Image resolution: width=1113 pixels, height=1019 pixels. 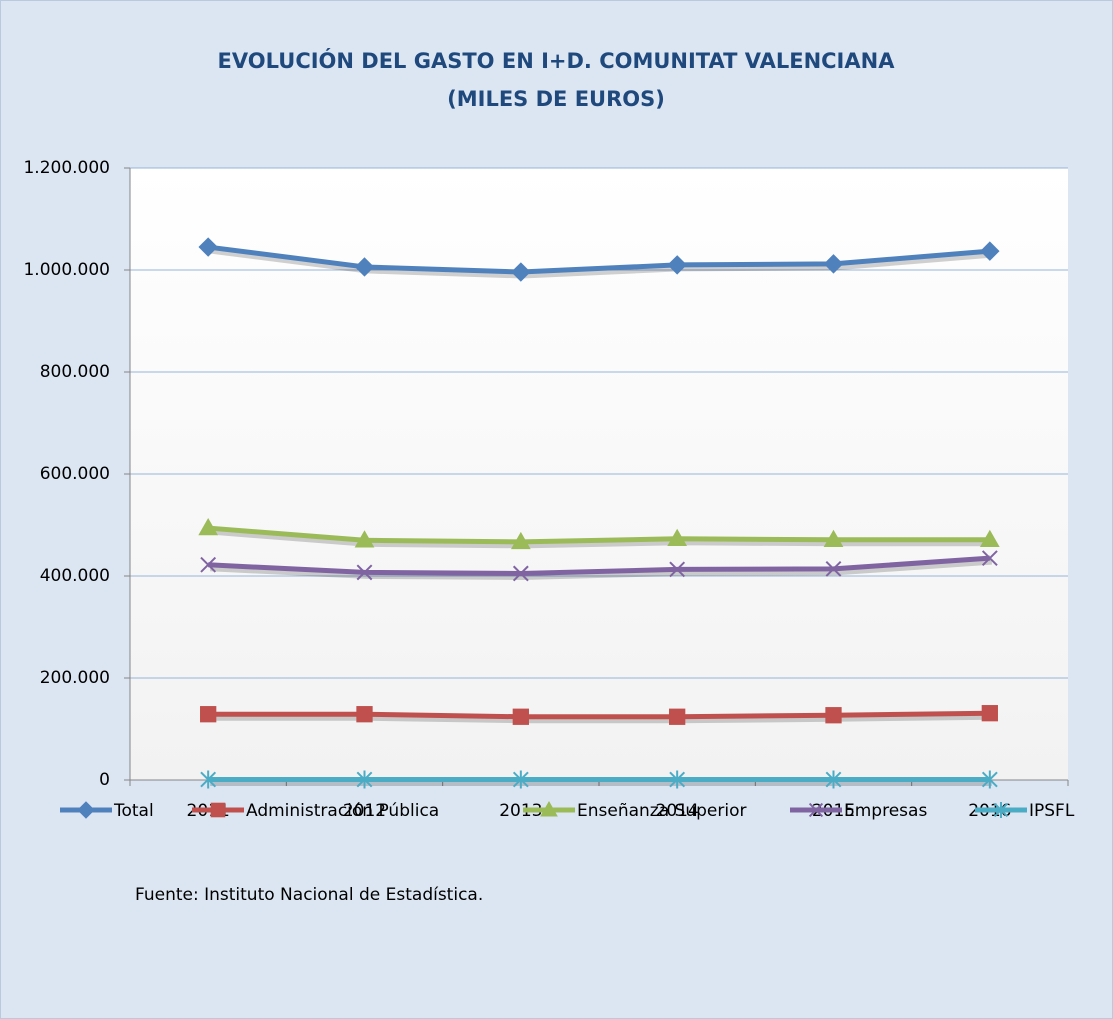 What do you see at coordinates (1052, 811) in the screenshot?
I see `legend-label: IPSFL` at bounding box center [1052, 811].